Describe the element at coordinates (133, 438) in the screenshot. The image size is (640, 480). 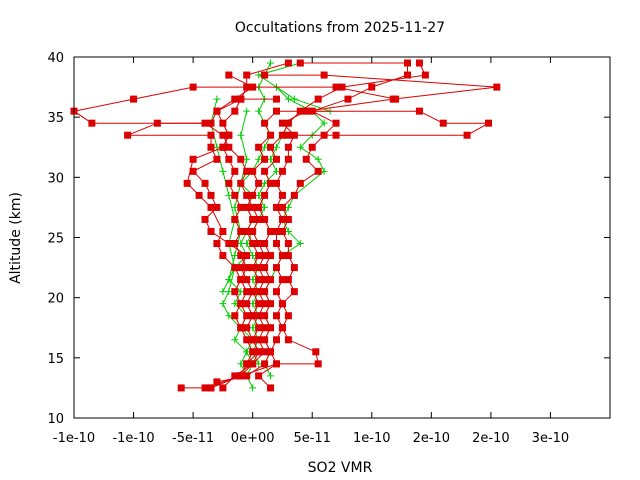
I see `x-tick-label: -1e-10` at that location.